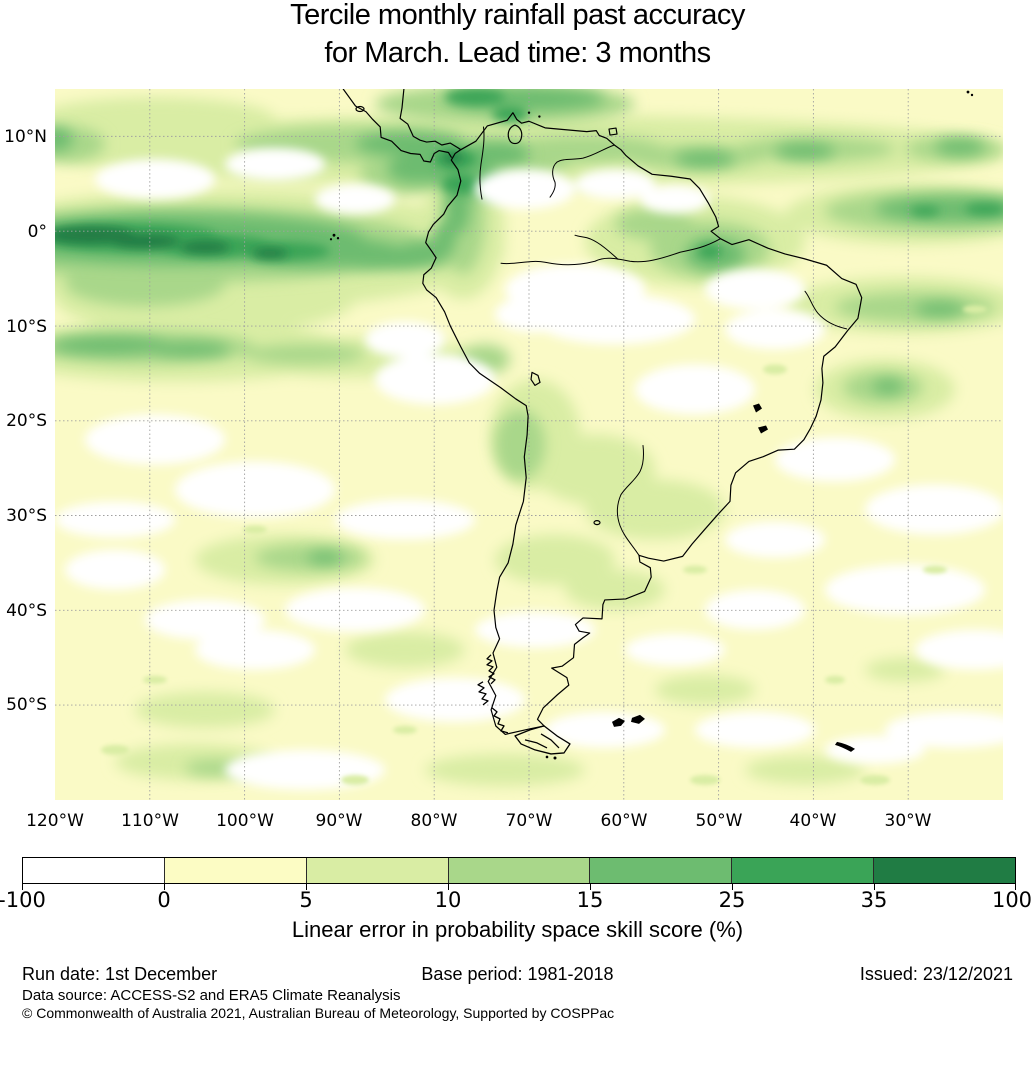  I want to click on lon-label-70w: 70°W, so click(529, 821).